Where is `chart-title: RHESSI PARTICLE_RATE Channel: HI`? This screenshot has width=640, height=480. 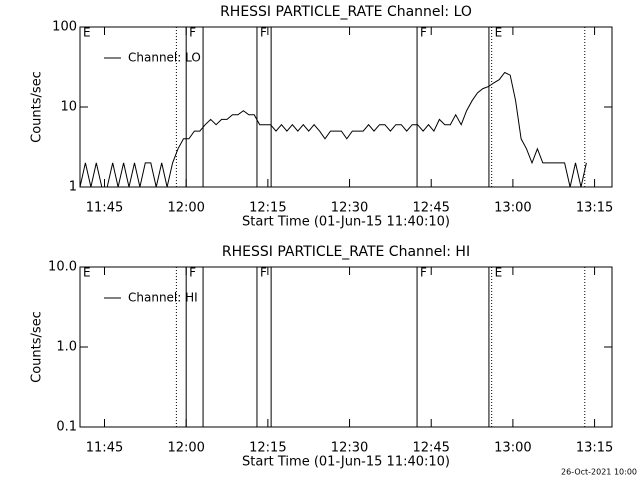
chart-title: RHESSI PARTICLE_RATE Channel: HI is located at coordinates (346, 252).